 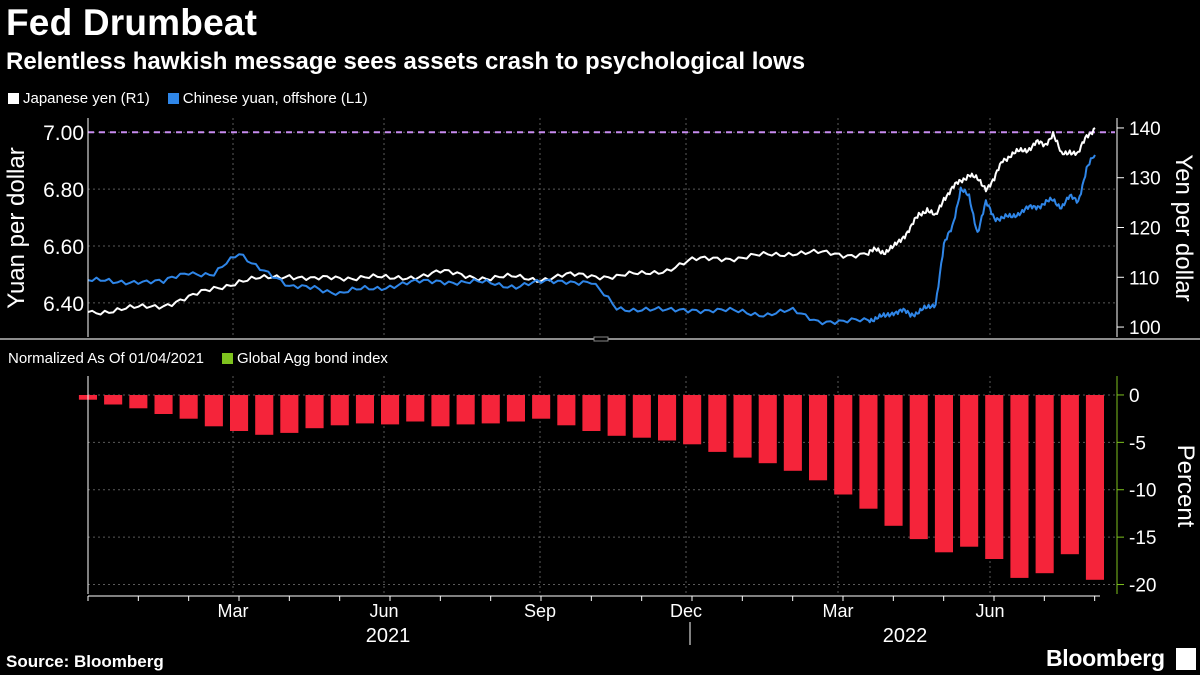 I want to click on brand-logo: Bloomberg, so click(x=1105, y=658).